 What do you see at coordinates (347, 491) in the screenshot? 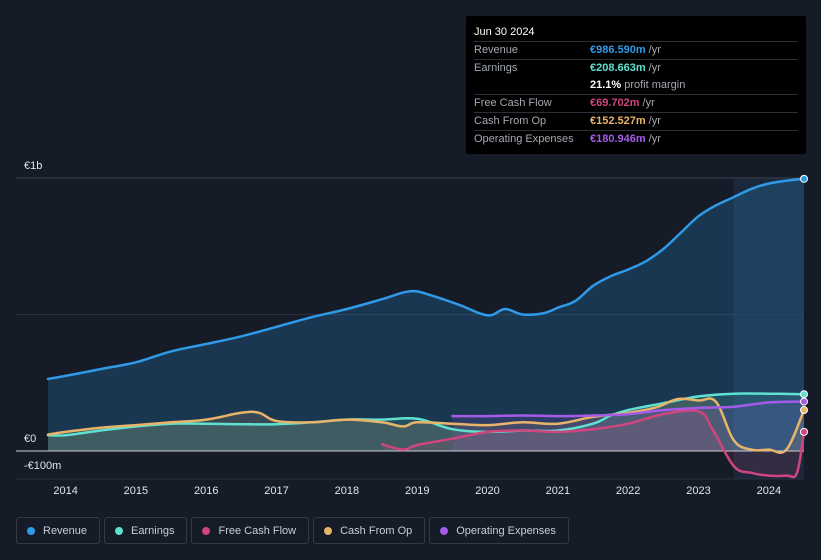
I see `x-tick-label: 2018` at bounding box center [347, 491].